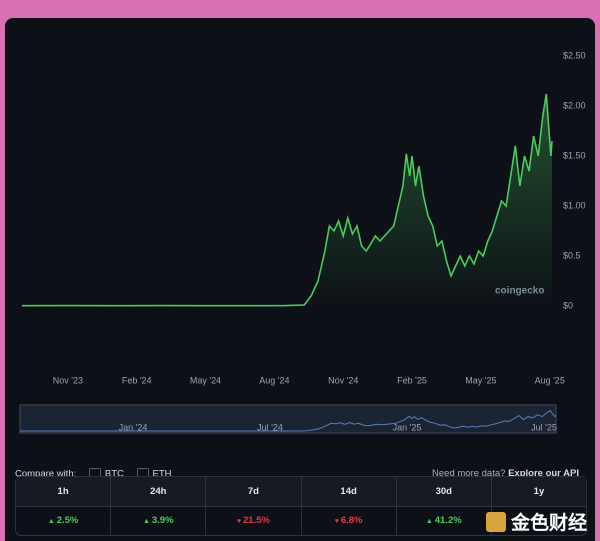 The image size is (600, 541). What do you see at coordinates (480, 380) in the screenshot?
I see `x-tick-label: May '25` at bounding box center [480, 380].